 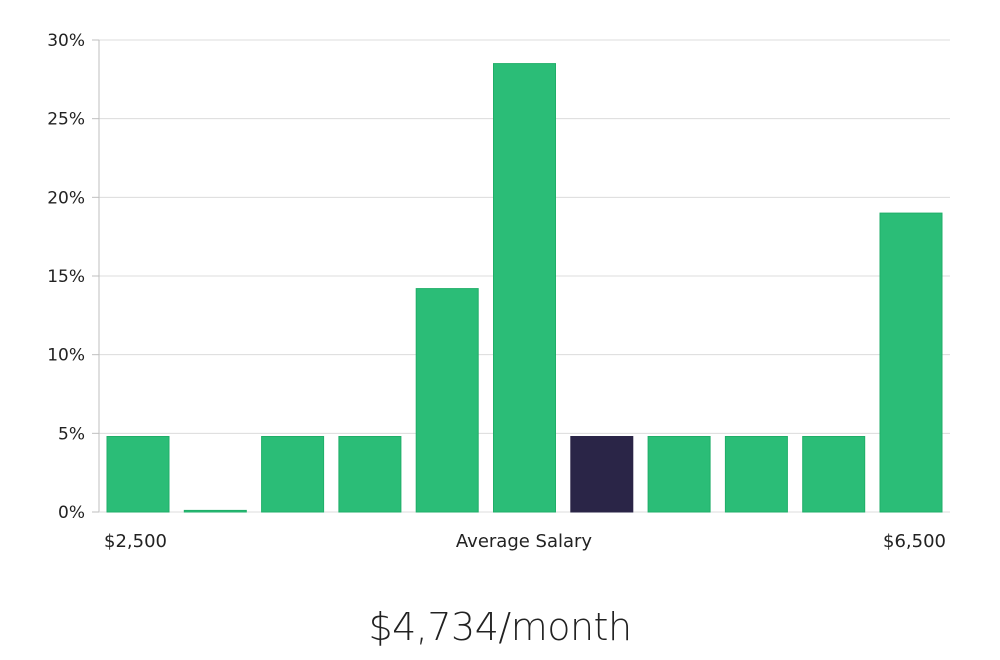 I want to click on y-tick-label: 25%, so click(x=66, y=120).